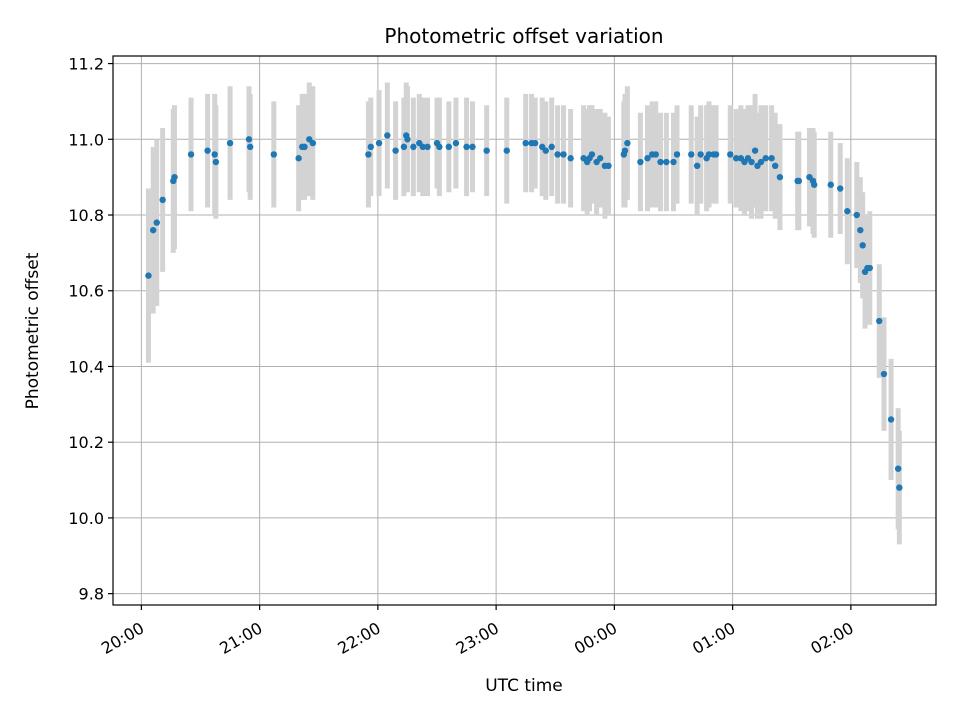 Image resolution: width=960 pixels, height=720 pixels. I want to click on y-tick-label: 10.0, so click(86, 518).